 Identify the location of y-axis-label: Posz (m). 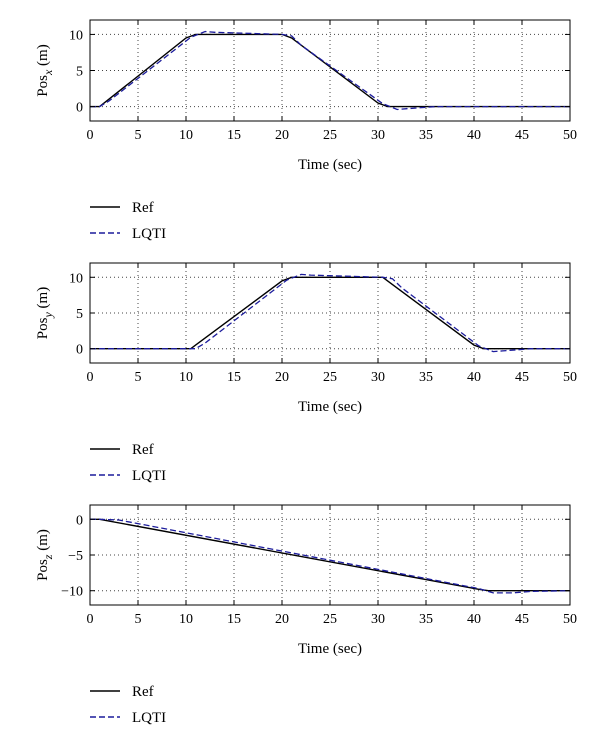
(45, 555).